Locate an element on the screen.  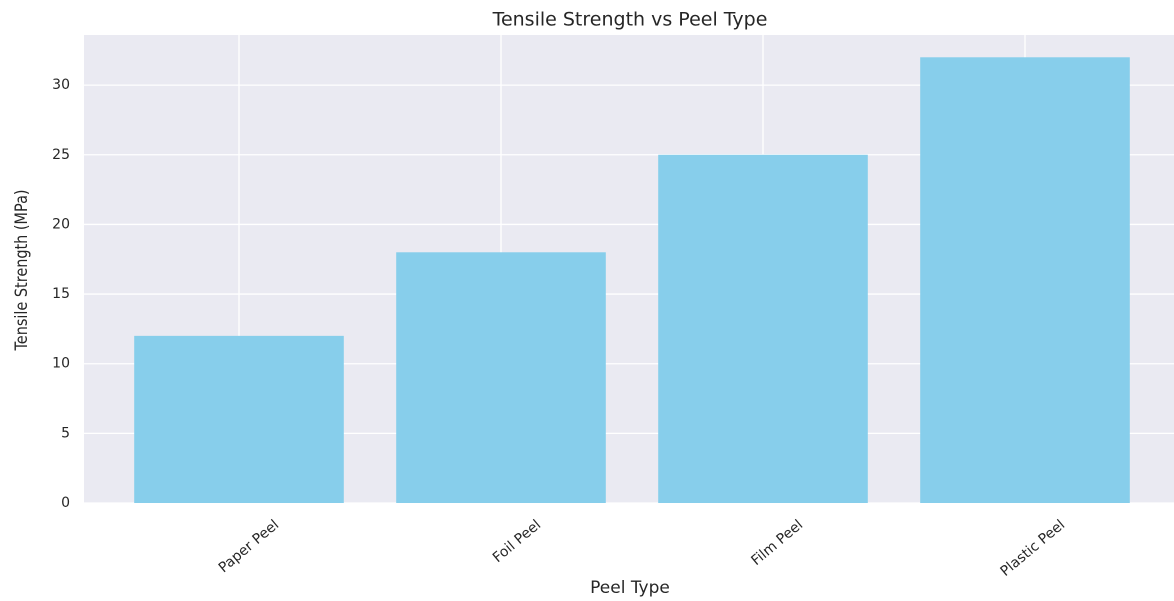
y-tick-label: 5 is located at coordinates (65, 433).